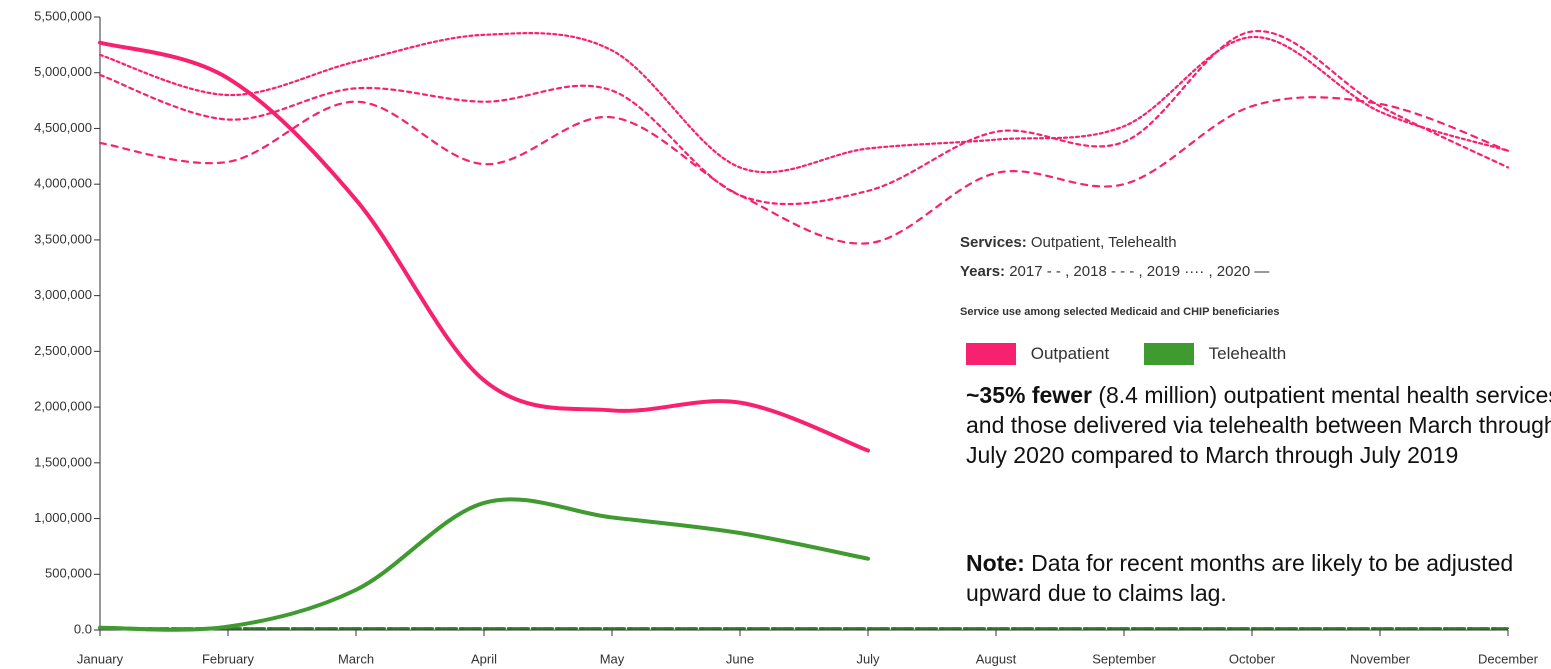 The height and width of the screenshot is (669, 1551). What do you see at coordinates (1247, 353) in the screenshot?
I see `legend-label: Telehealth` at bounding box center [1247, 353].